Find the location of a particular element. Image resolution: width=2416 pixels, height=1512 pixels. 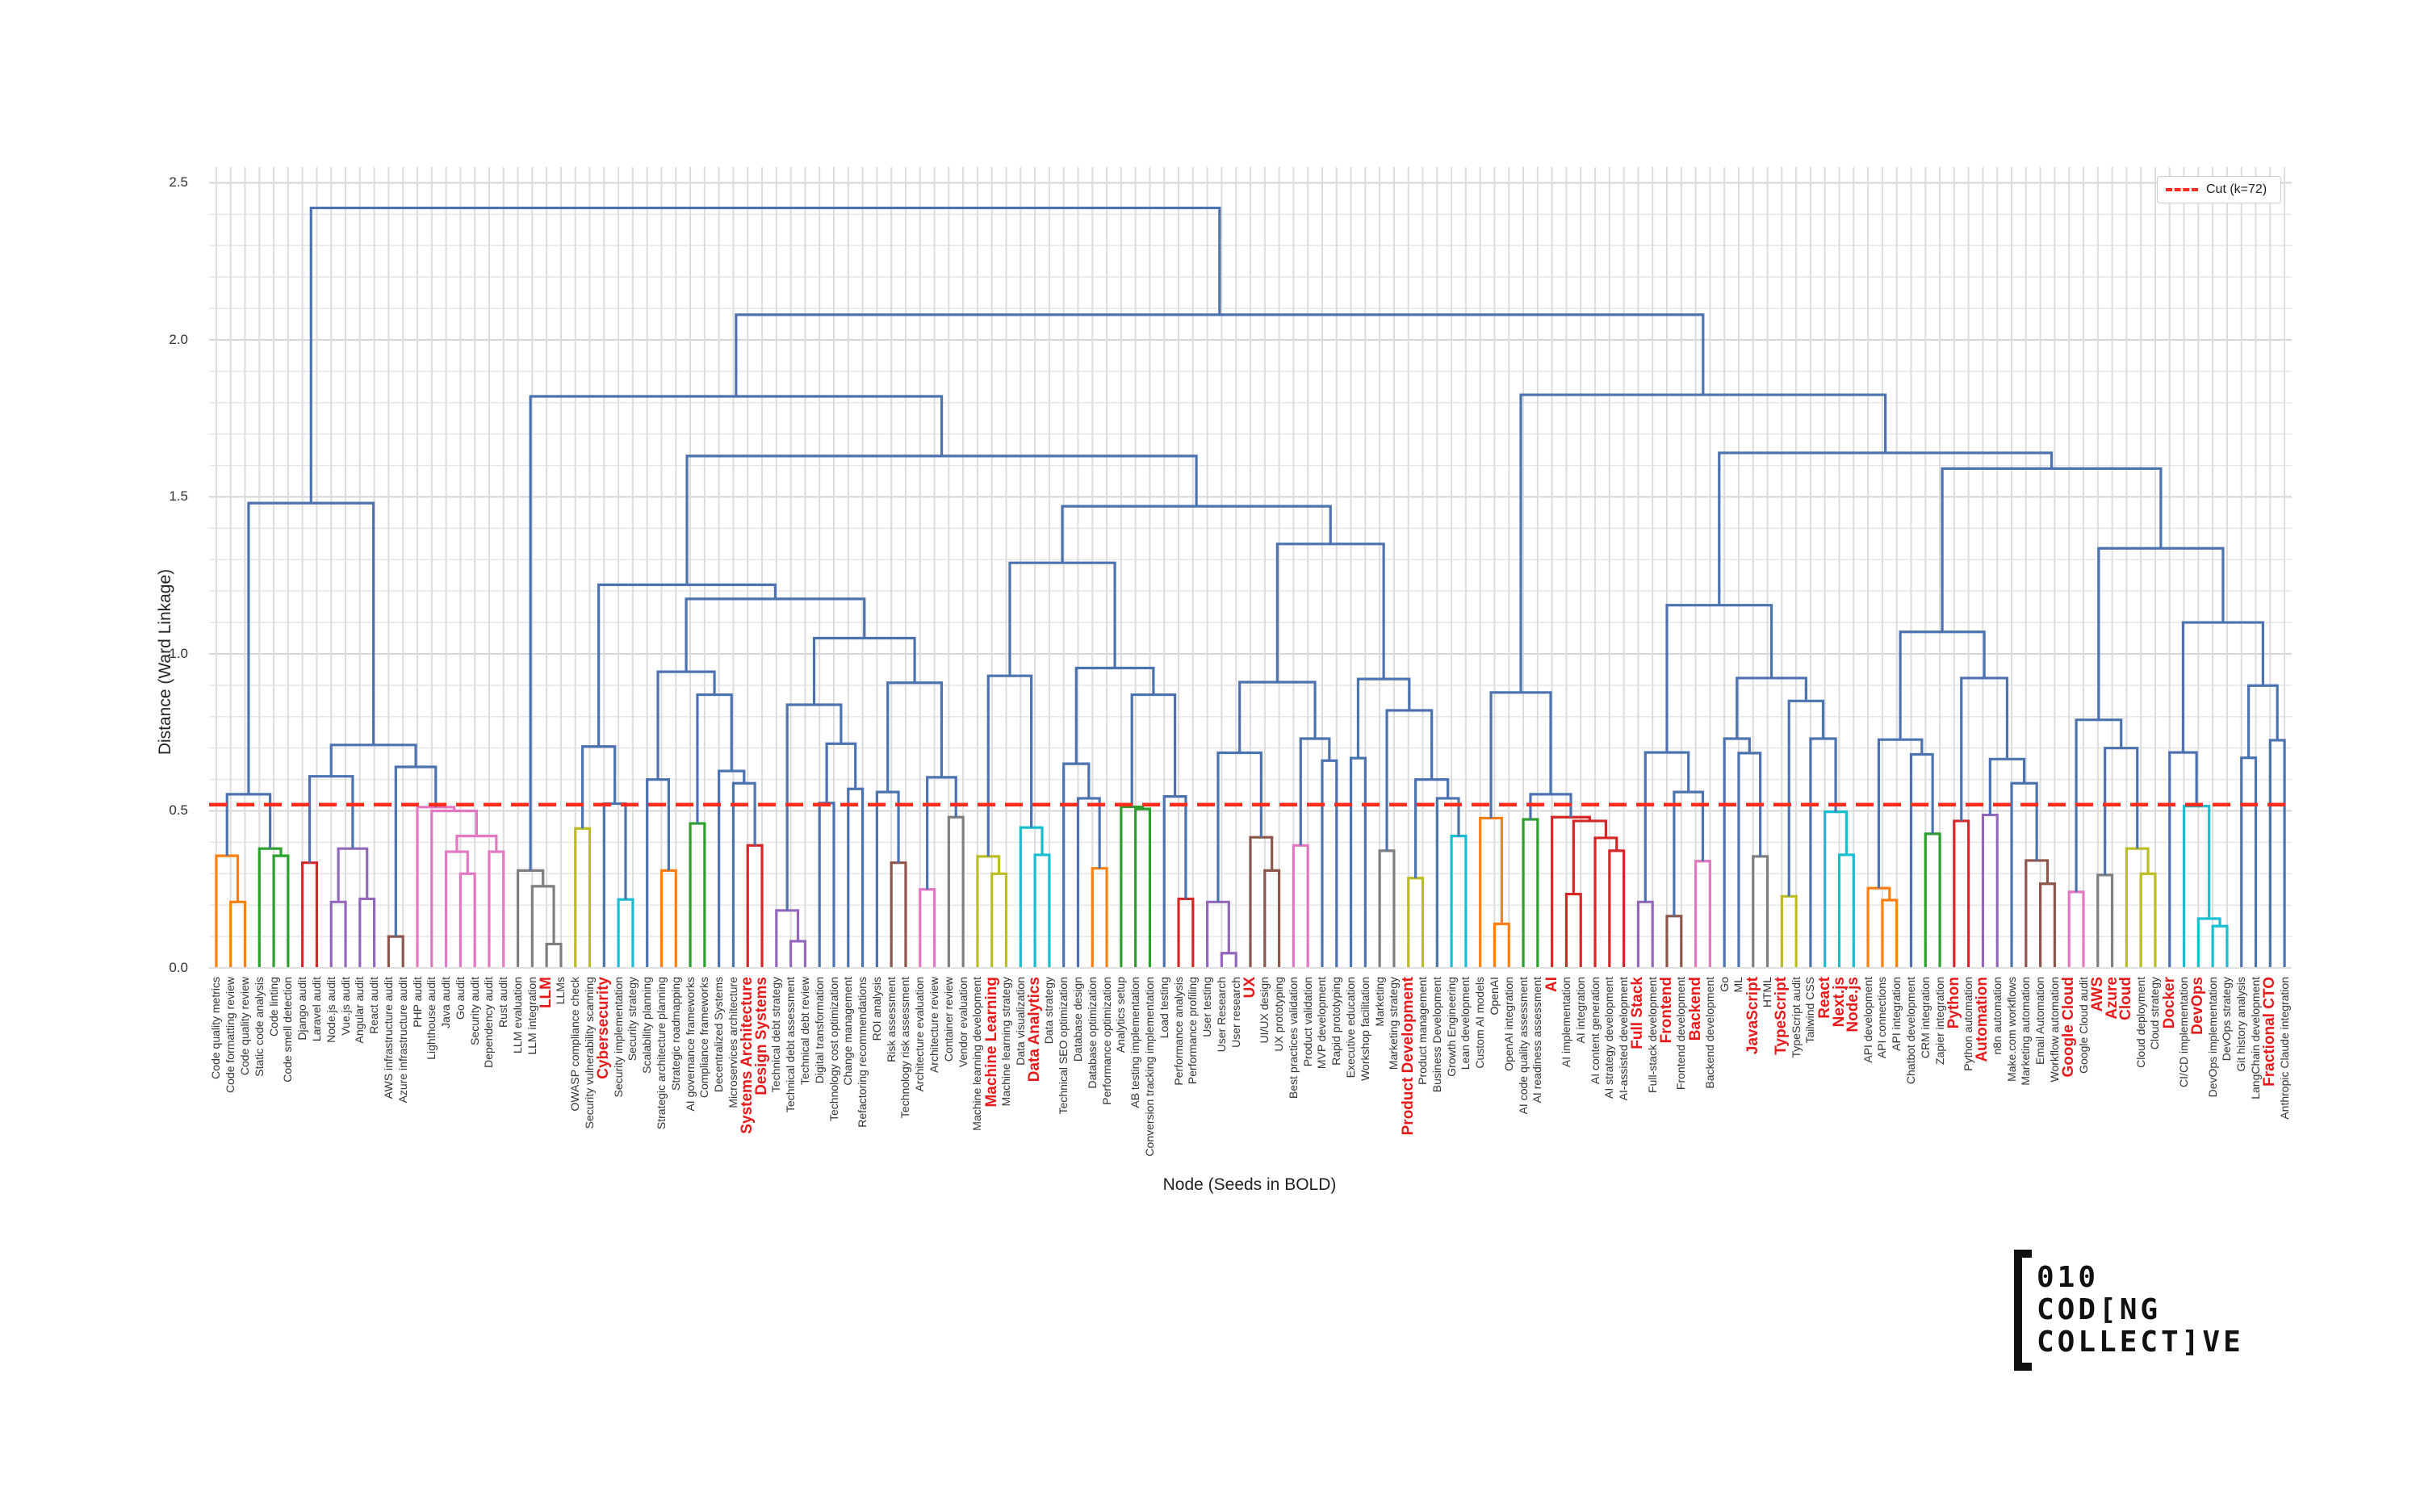

cut-line-legend-swatch is located at coordinates (2182, 189).